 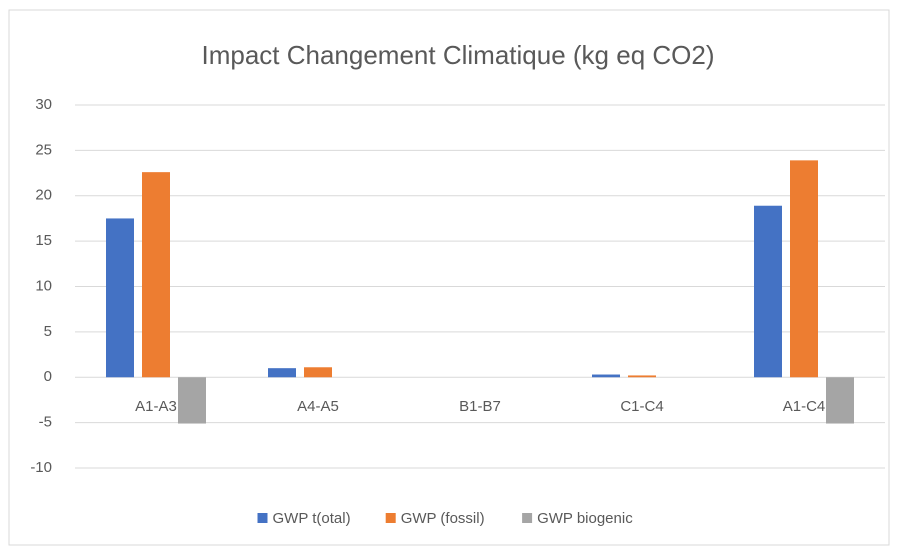 What do you see at coordinates (43, 285) in the screenshot?
I see `y-tick-label: 10` at bounding box center [43, 285].